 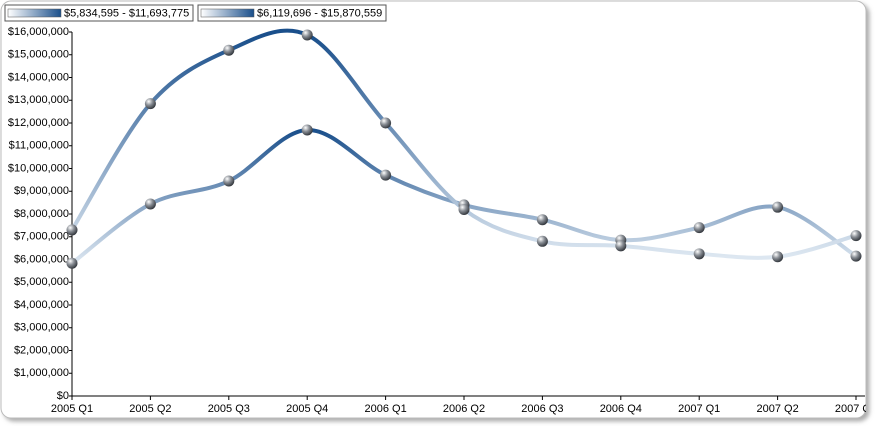 I want to click on y-tick-label: $12,000,000, so click(x=38, y=123).